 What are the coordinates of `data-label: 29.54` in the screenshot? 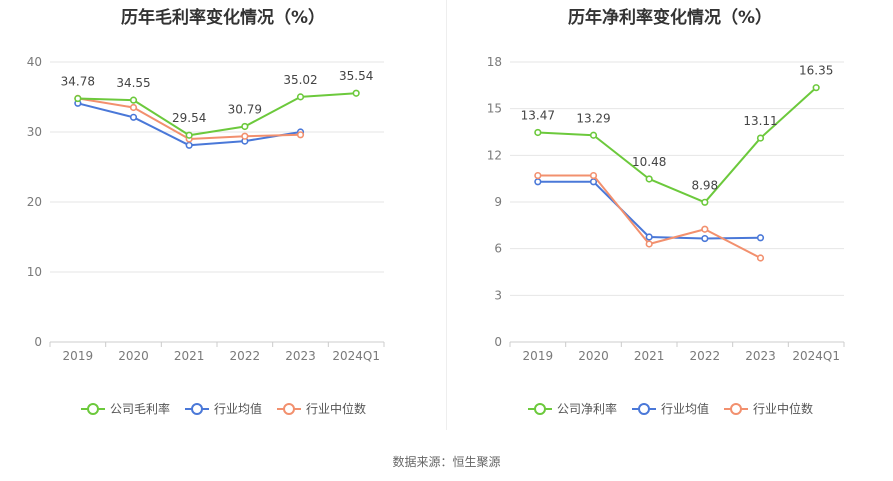 It's located at (189, 118).